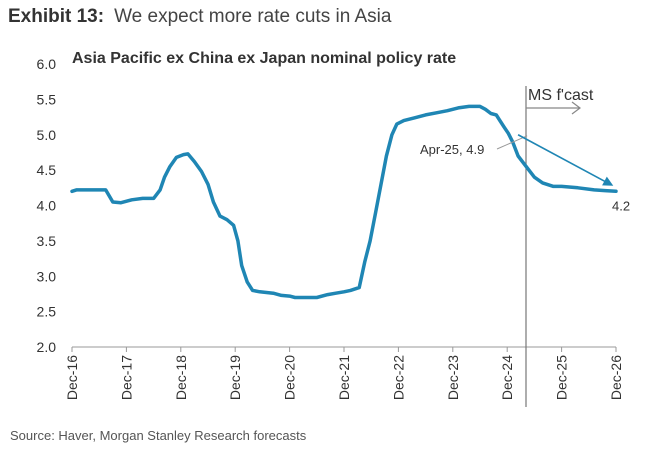  Describe the element at coordinates (290, 377) in the screenshot. I see `x-tick-label: Dec-20` at that location.